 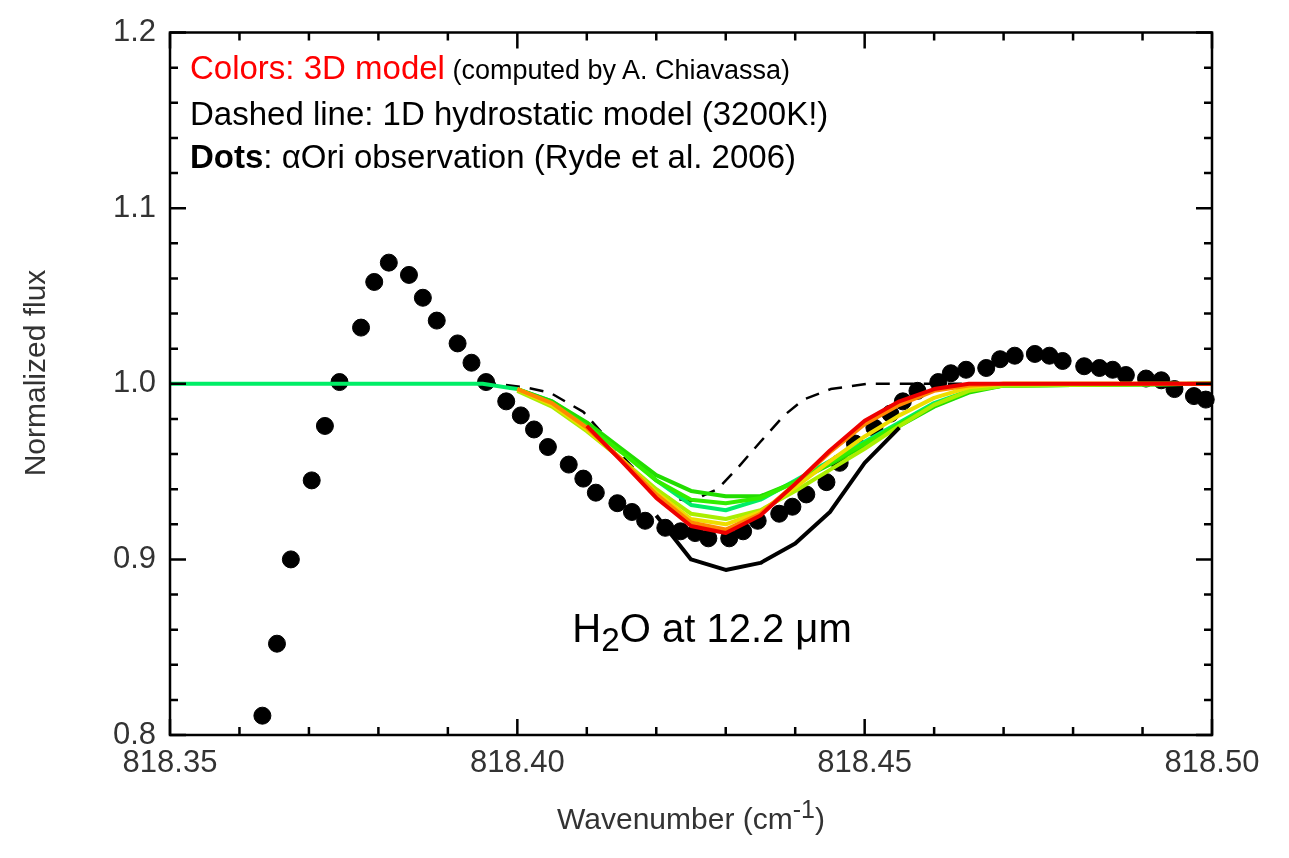 I want to click on y-tick-label: 1.2, so click(x=134, y=31).